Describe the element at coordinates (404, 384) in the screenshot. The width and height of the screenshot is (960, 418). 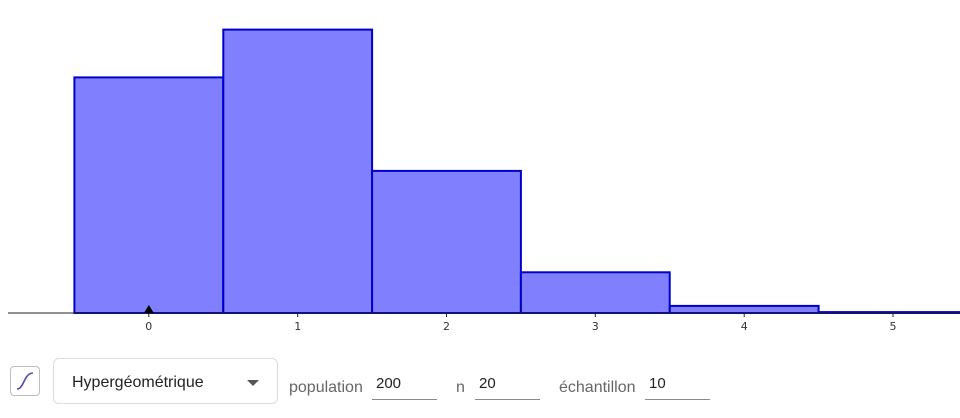
I see `population-input` at that location.